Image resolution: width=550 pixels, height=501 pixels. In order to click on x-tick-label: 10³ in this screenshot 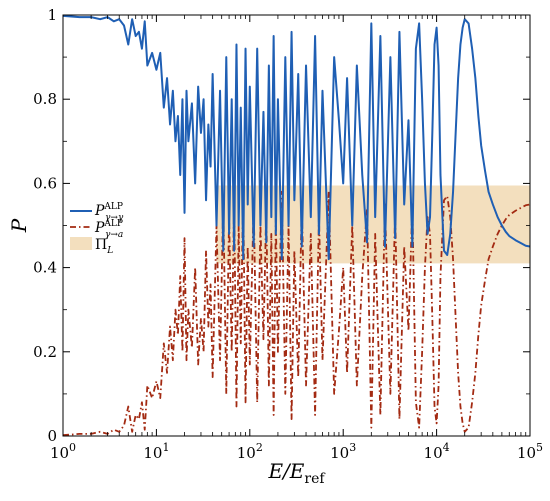, I will do `click(343, 451)`.